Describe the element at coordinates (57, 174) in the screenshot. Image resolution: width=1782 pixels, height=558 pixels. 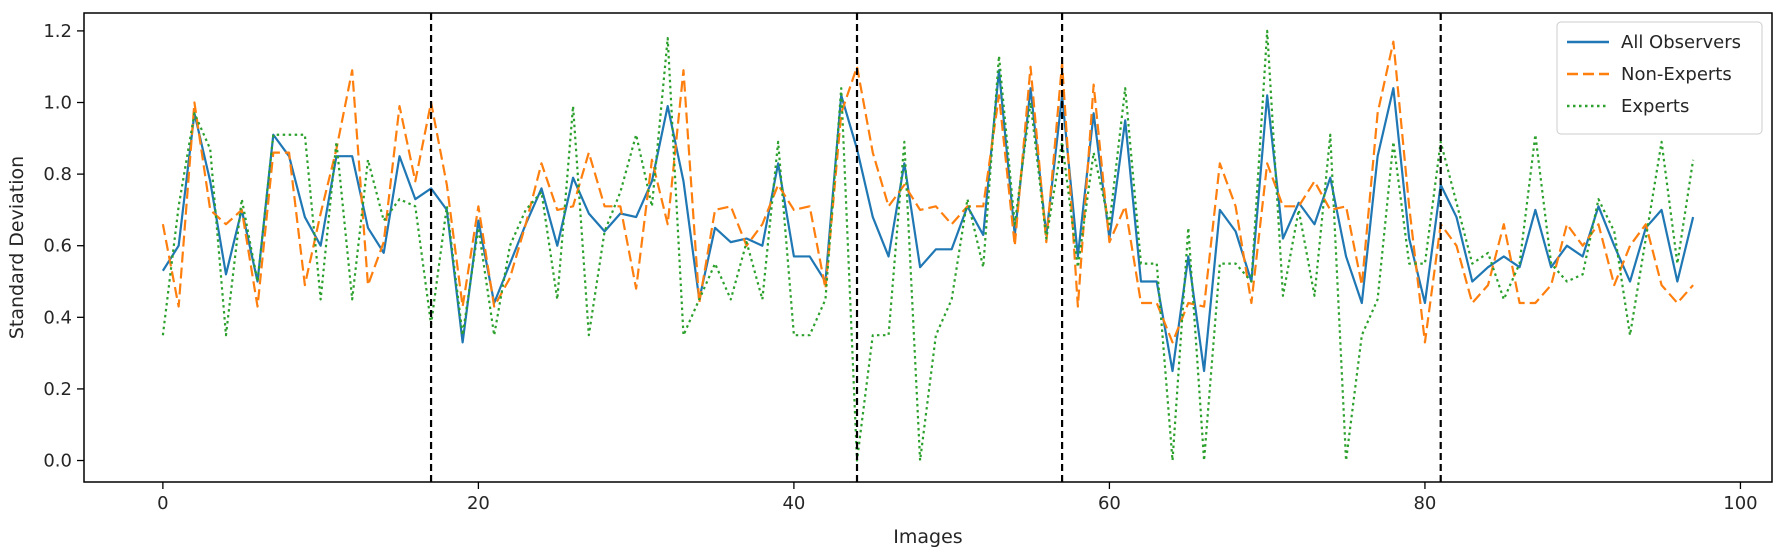
I see `y-tick-label: 0.8` at that location.